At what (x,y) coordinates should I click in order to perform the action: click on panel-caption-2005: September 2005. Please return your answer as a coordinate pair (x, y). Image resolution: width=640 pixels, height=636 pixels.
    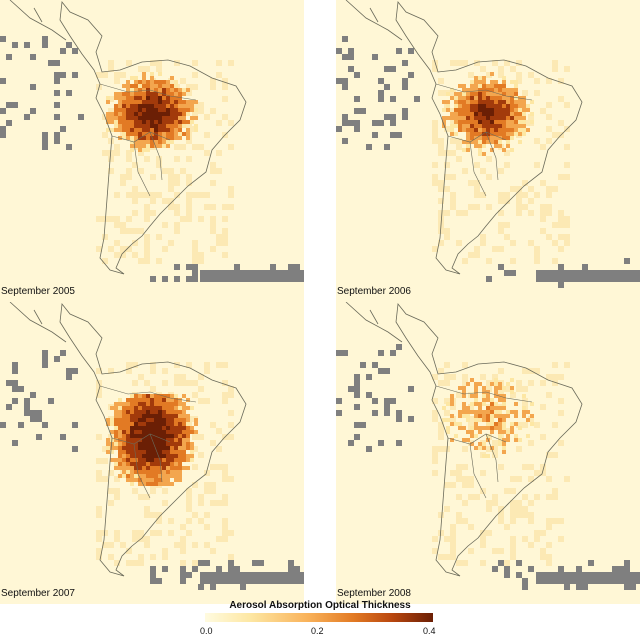
    Looking at the image, I should click on (38, 291).